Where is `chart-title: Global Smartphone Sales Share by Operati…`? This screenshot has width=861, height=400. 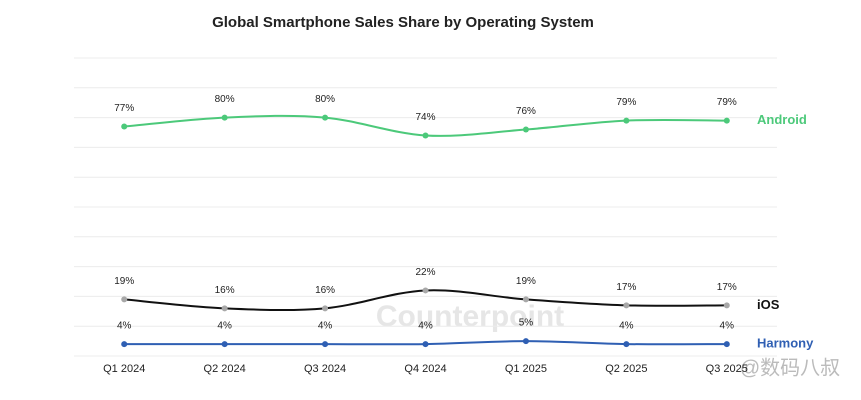
chart-title: Global Smartphone Sales Share by Operati… is located at coordinates (403, 22).